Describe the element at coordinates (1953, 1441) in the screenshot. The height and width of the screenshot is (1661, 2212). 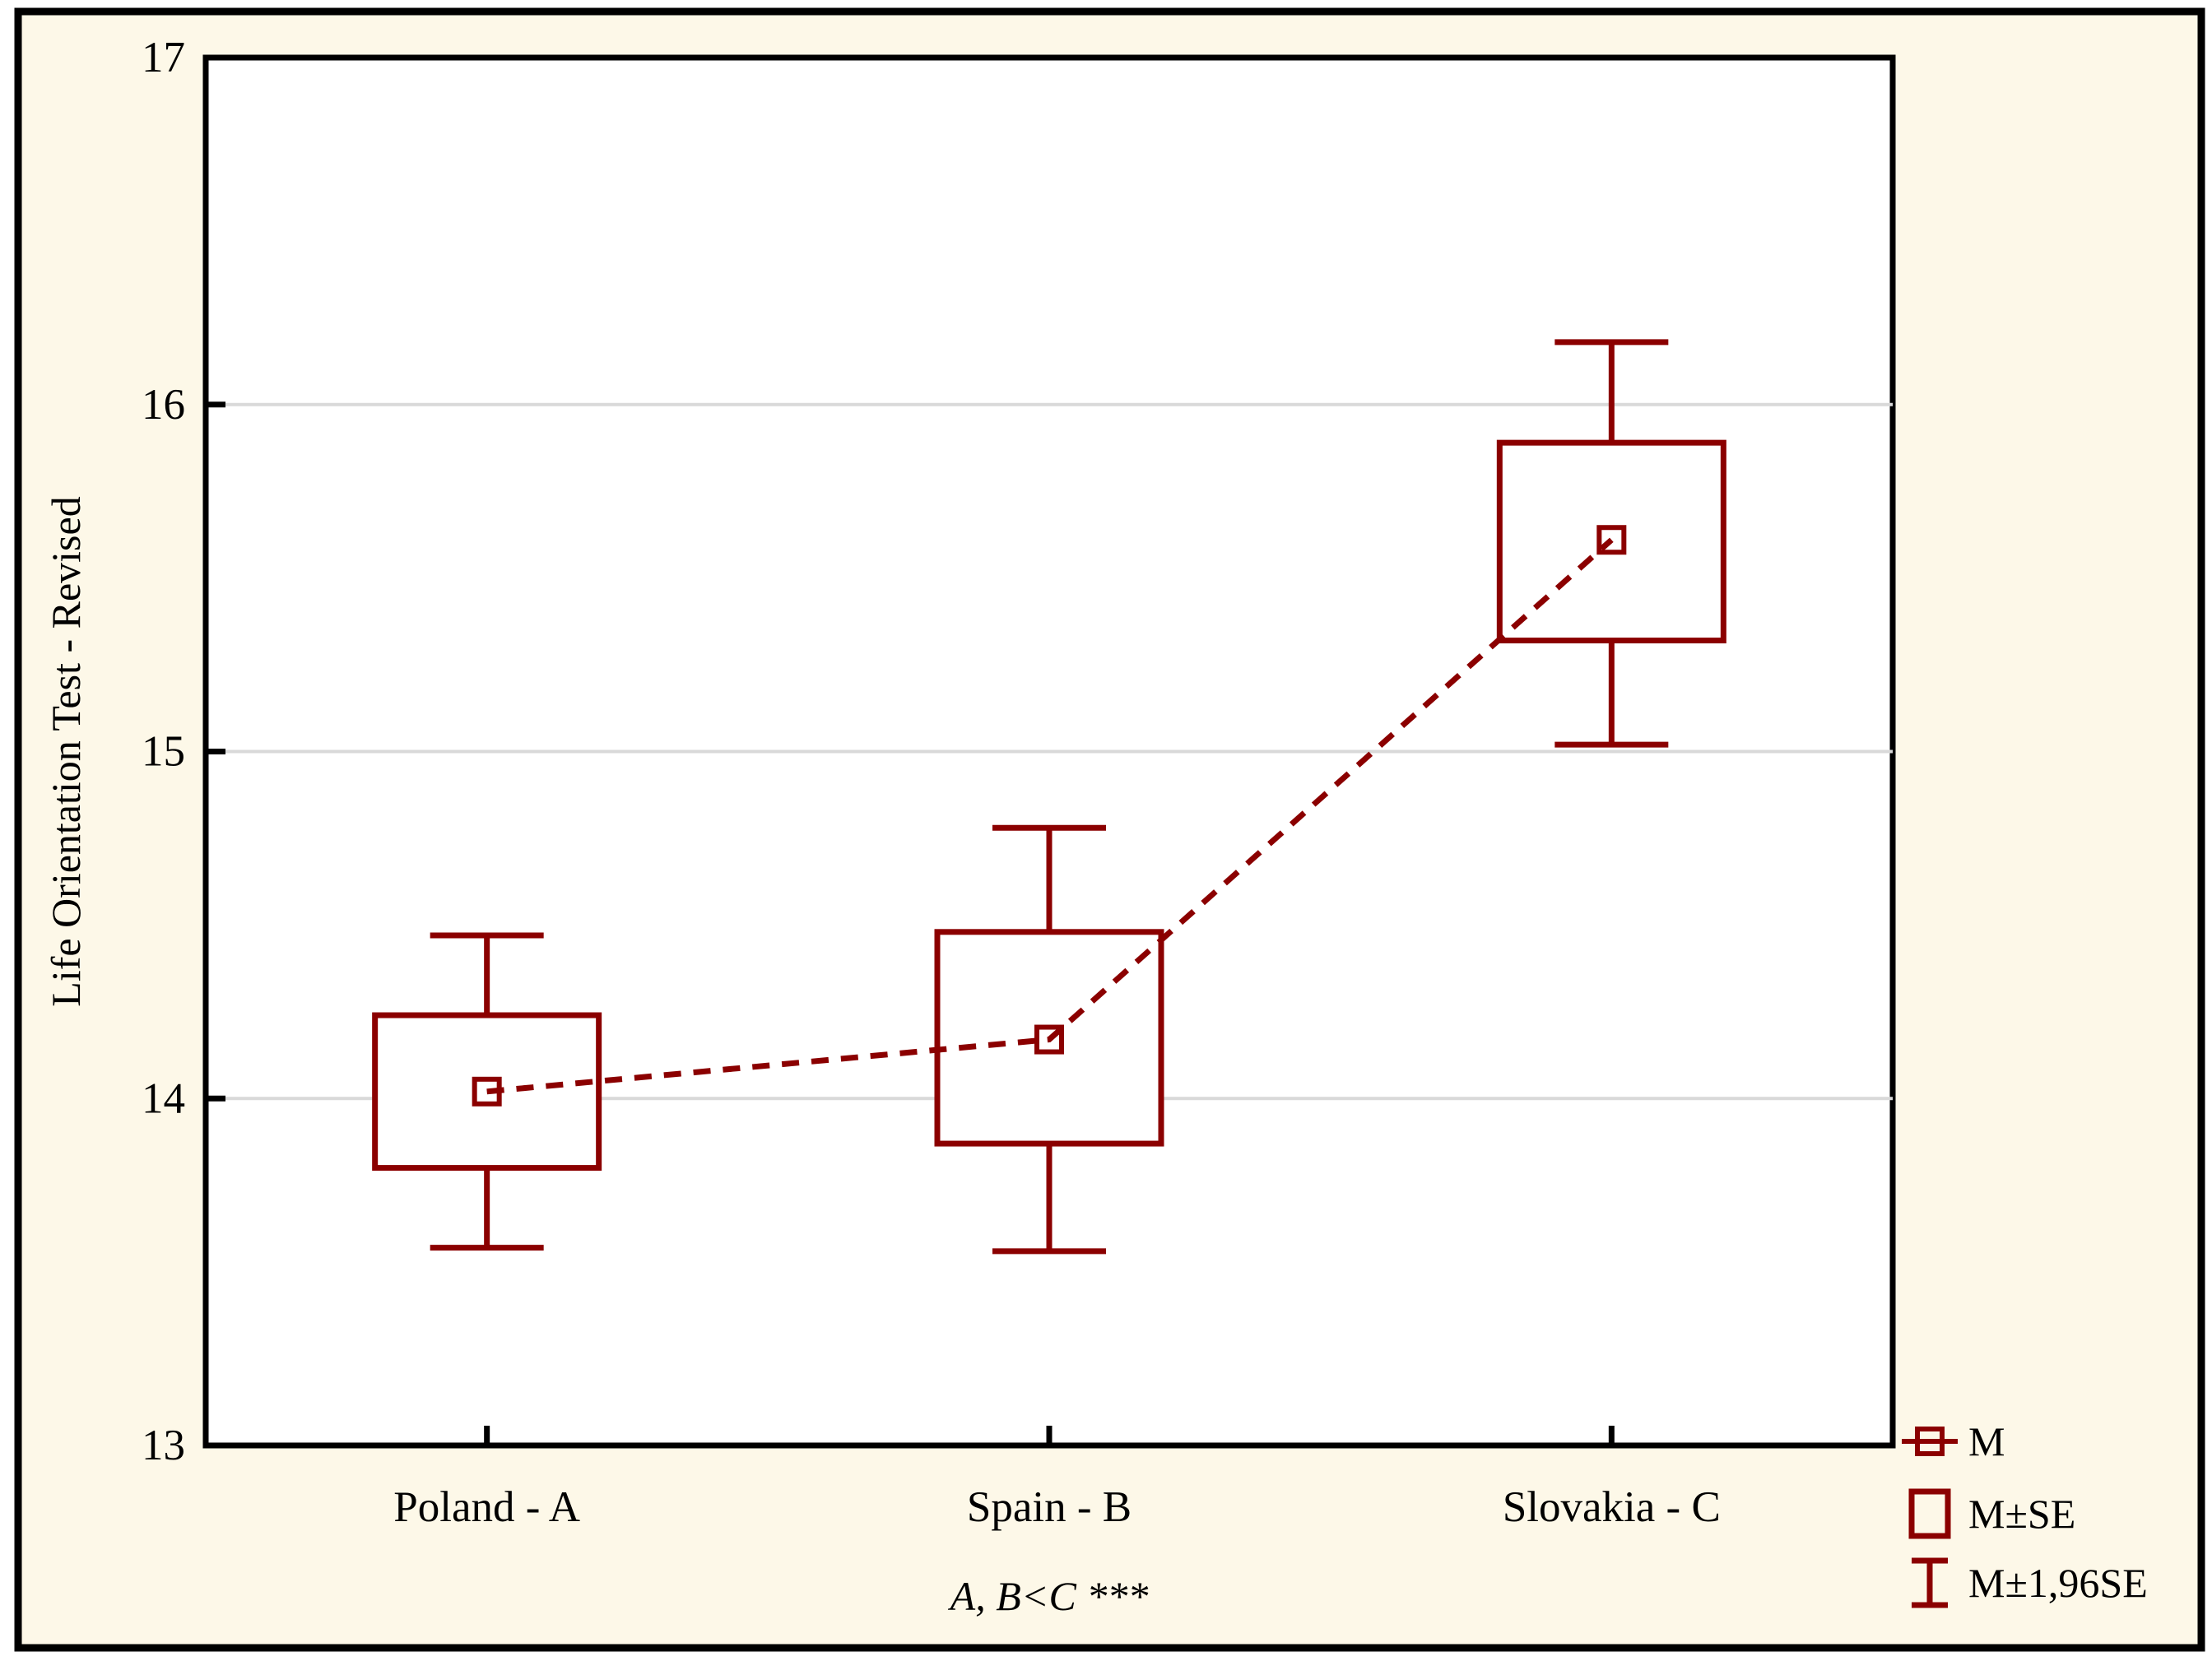
I see `legend-row-mean-marker: M` at that location.